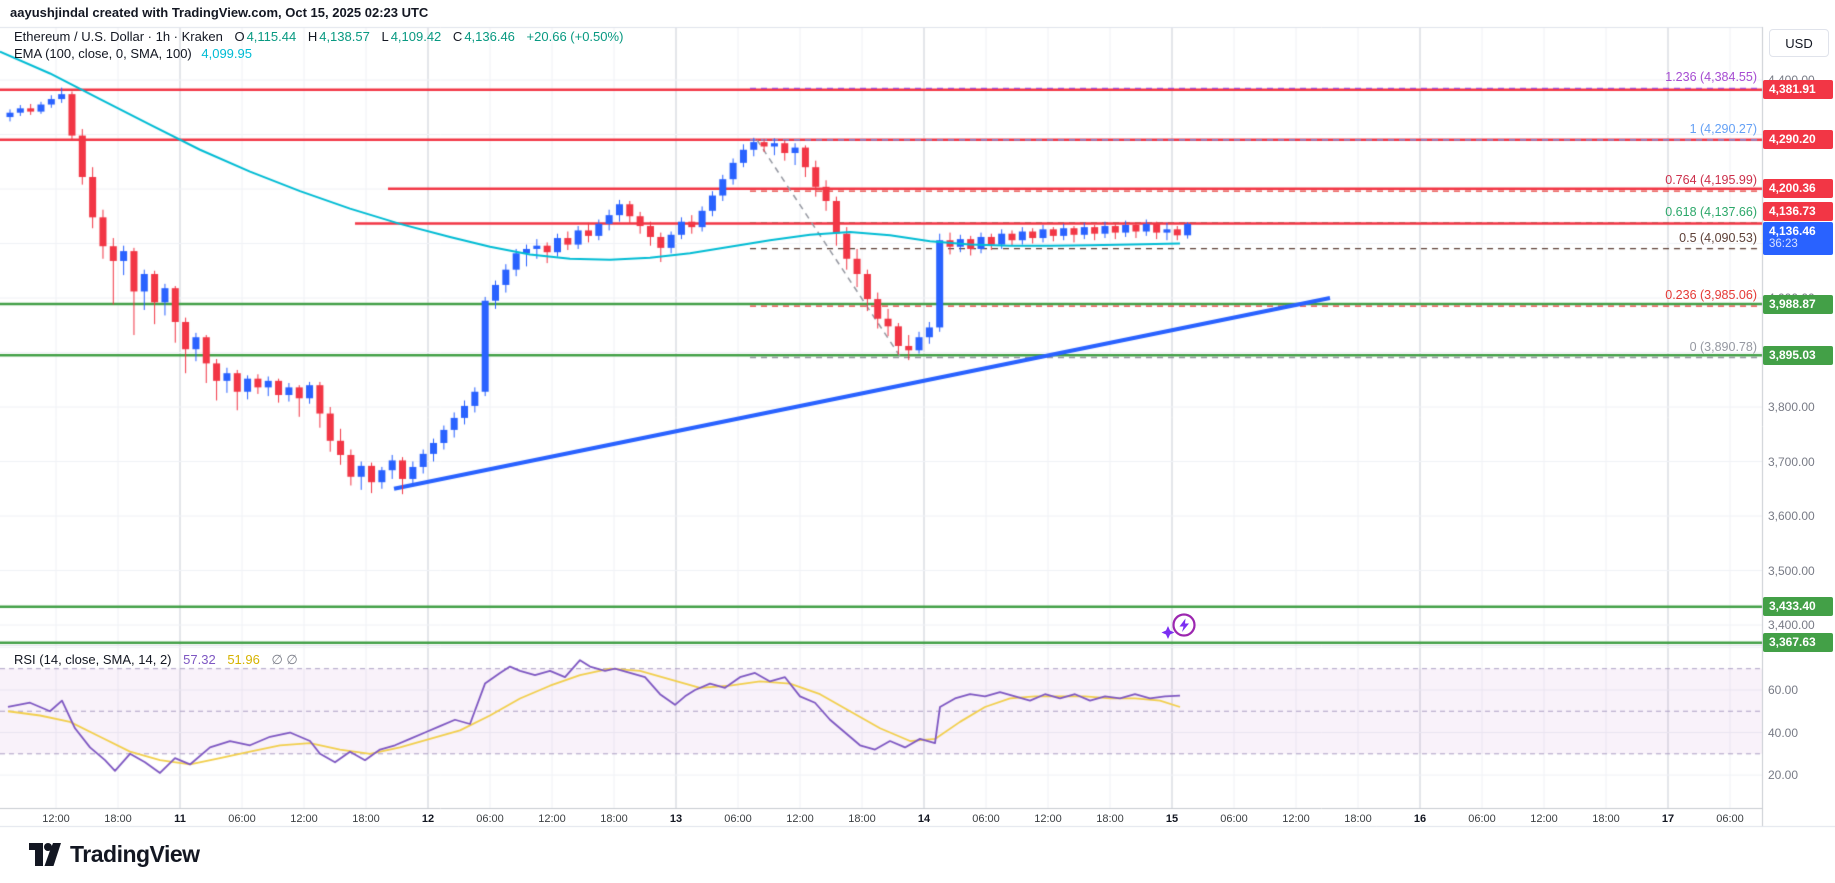 The image size is (1835, 883). What do you see at coordinates (1791, 625) in the screenshot?
I see `price-axis-tick: 3,400.00` at bounding box center [1791, 625].